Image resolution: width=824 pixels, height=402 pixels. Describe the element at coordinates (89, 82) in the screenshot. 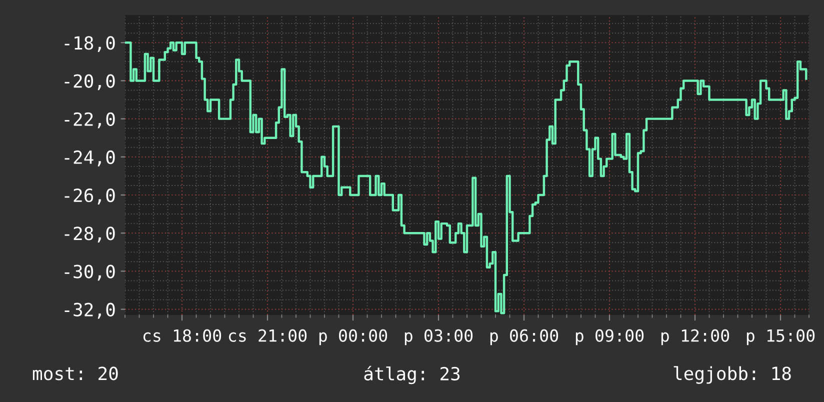

I see `y-tick-label: -20,0` at that location.